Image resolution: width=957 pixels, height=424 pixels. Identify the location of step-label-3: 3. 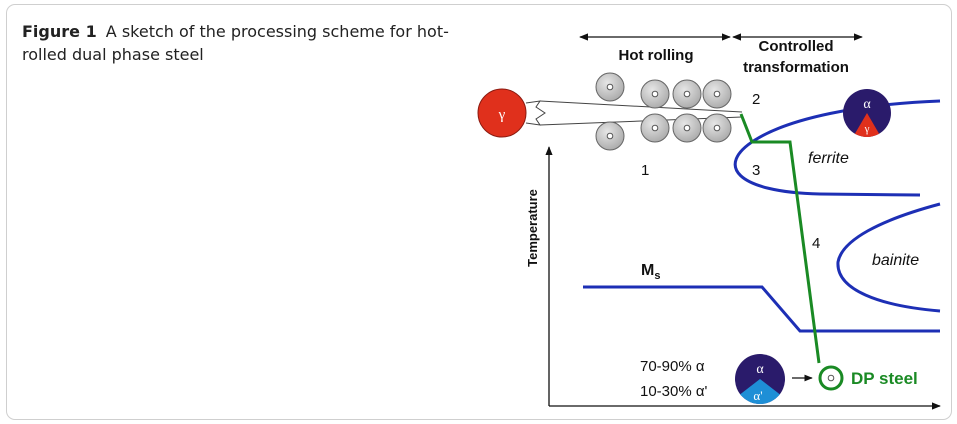
(756, 170).